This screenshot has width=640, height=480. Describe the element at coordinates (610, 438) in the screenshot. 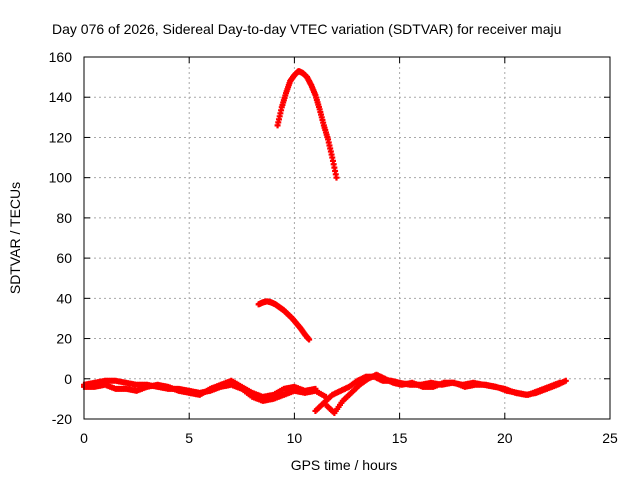

I see `x-tick-label: 25` at that location.